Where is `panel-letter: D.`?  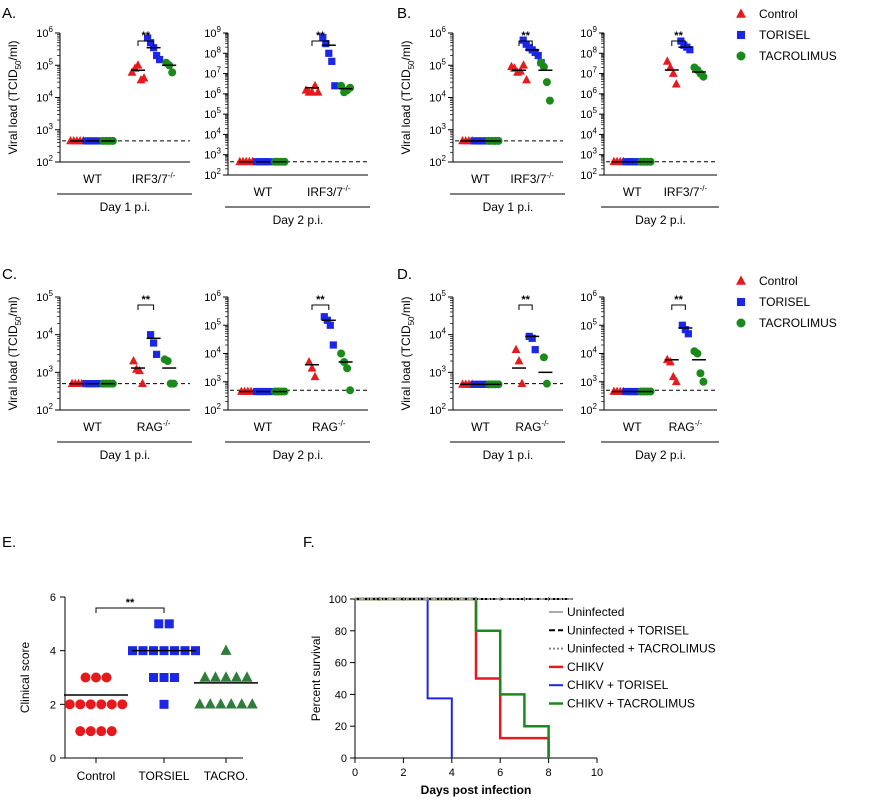
panel-letter: D. is located at coordinates (404, 274).